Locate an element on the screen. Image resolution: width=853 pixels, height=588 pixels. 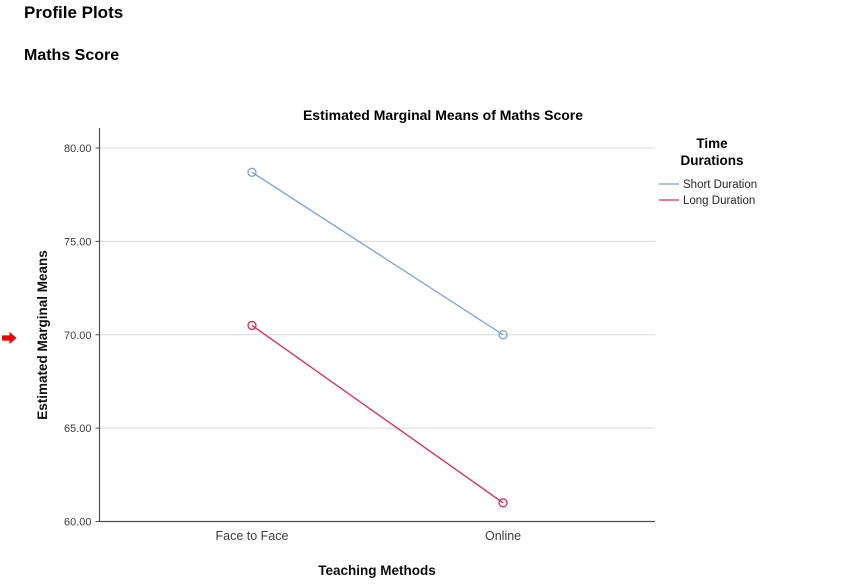
y-tick-label: 60.00 is located at coordinates (78, 523).